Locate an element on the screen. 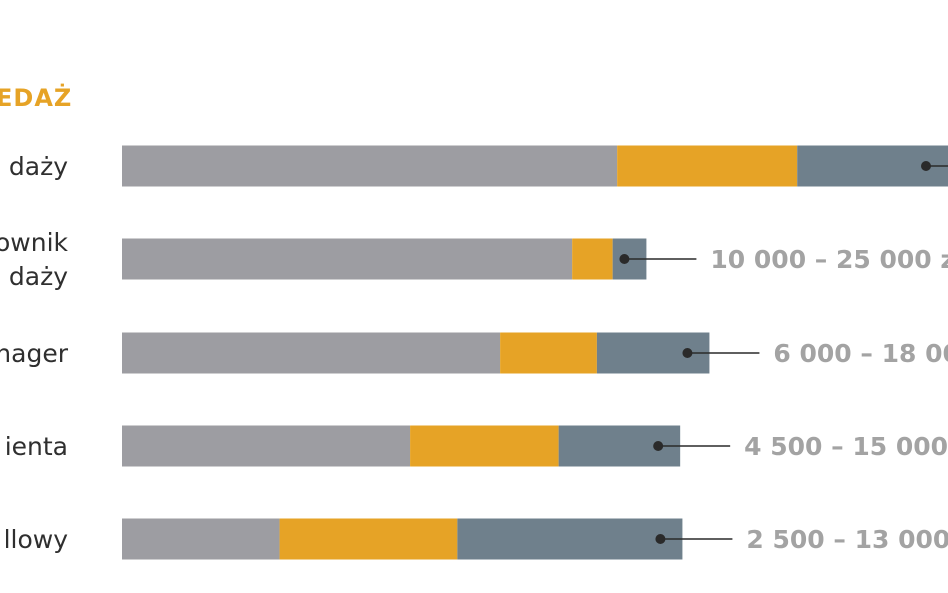  category-label: nager is located at coordinates (34, 353).